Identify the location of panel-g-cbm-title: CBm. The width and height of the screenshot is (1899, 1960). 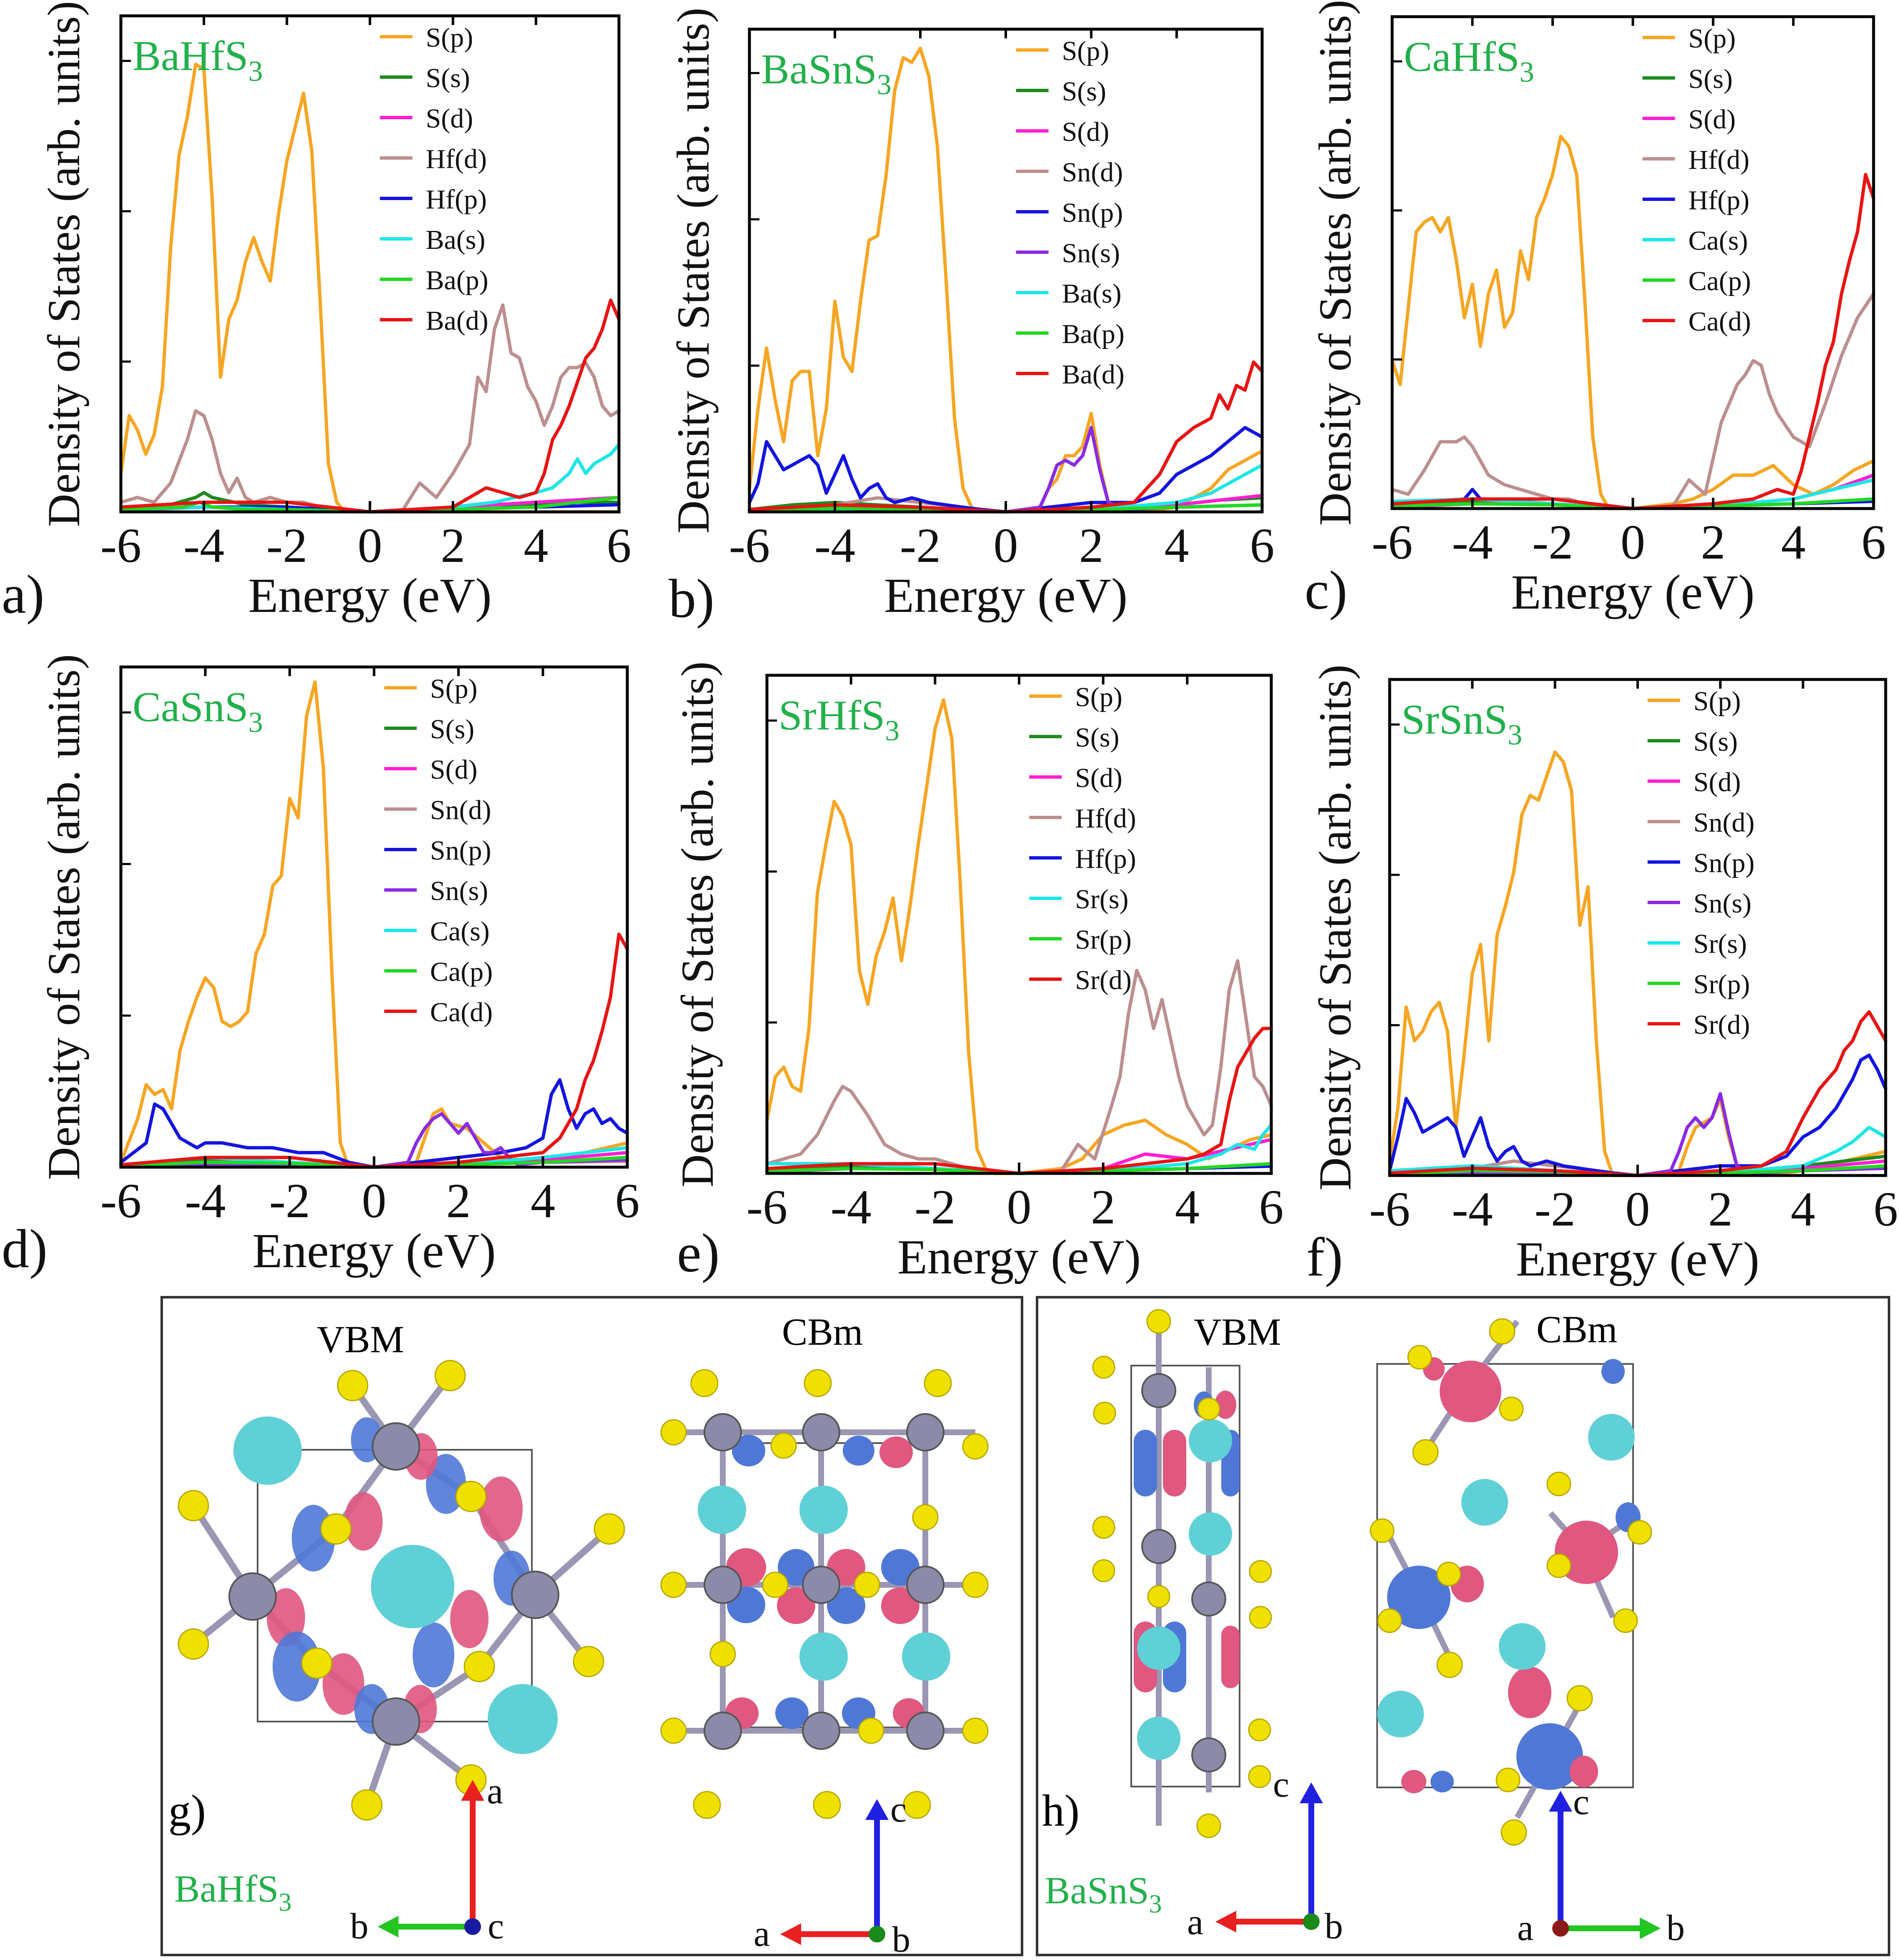
(822, 1332).